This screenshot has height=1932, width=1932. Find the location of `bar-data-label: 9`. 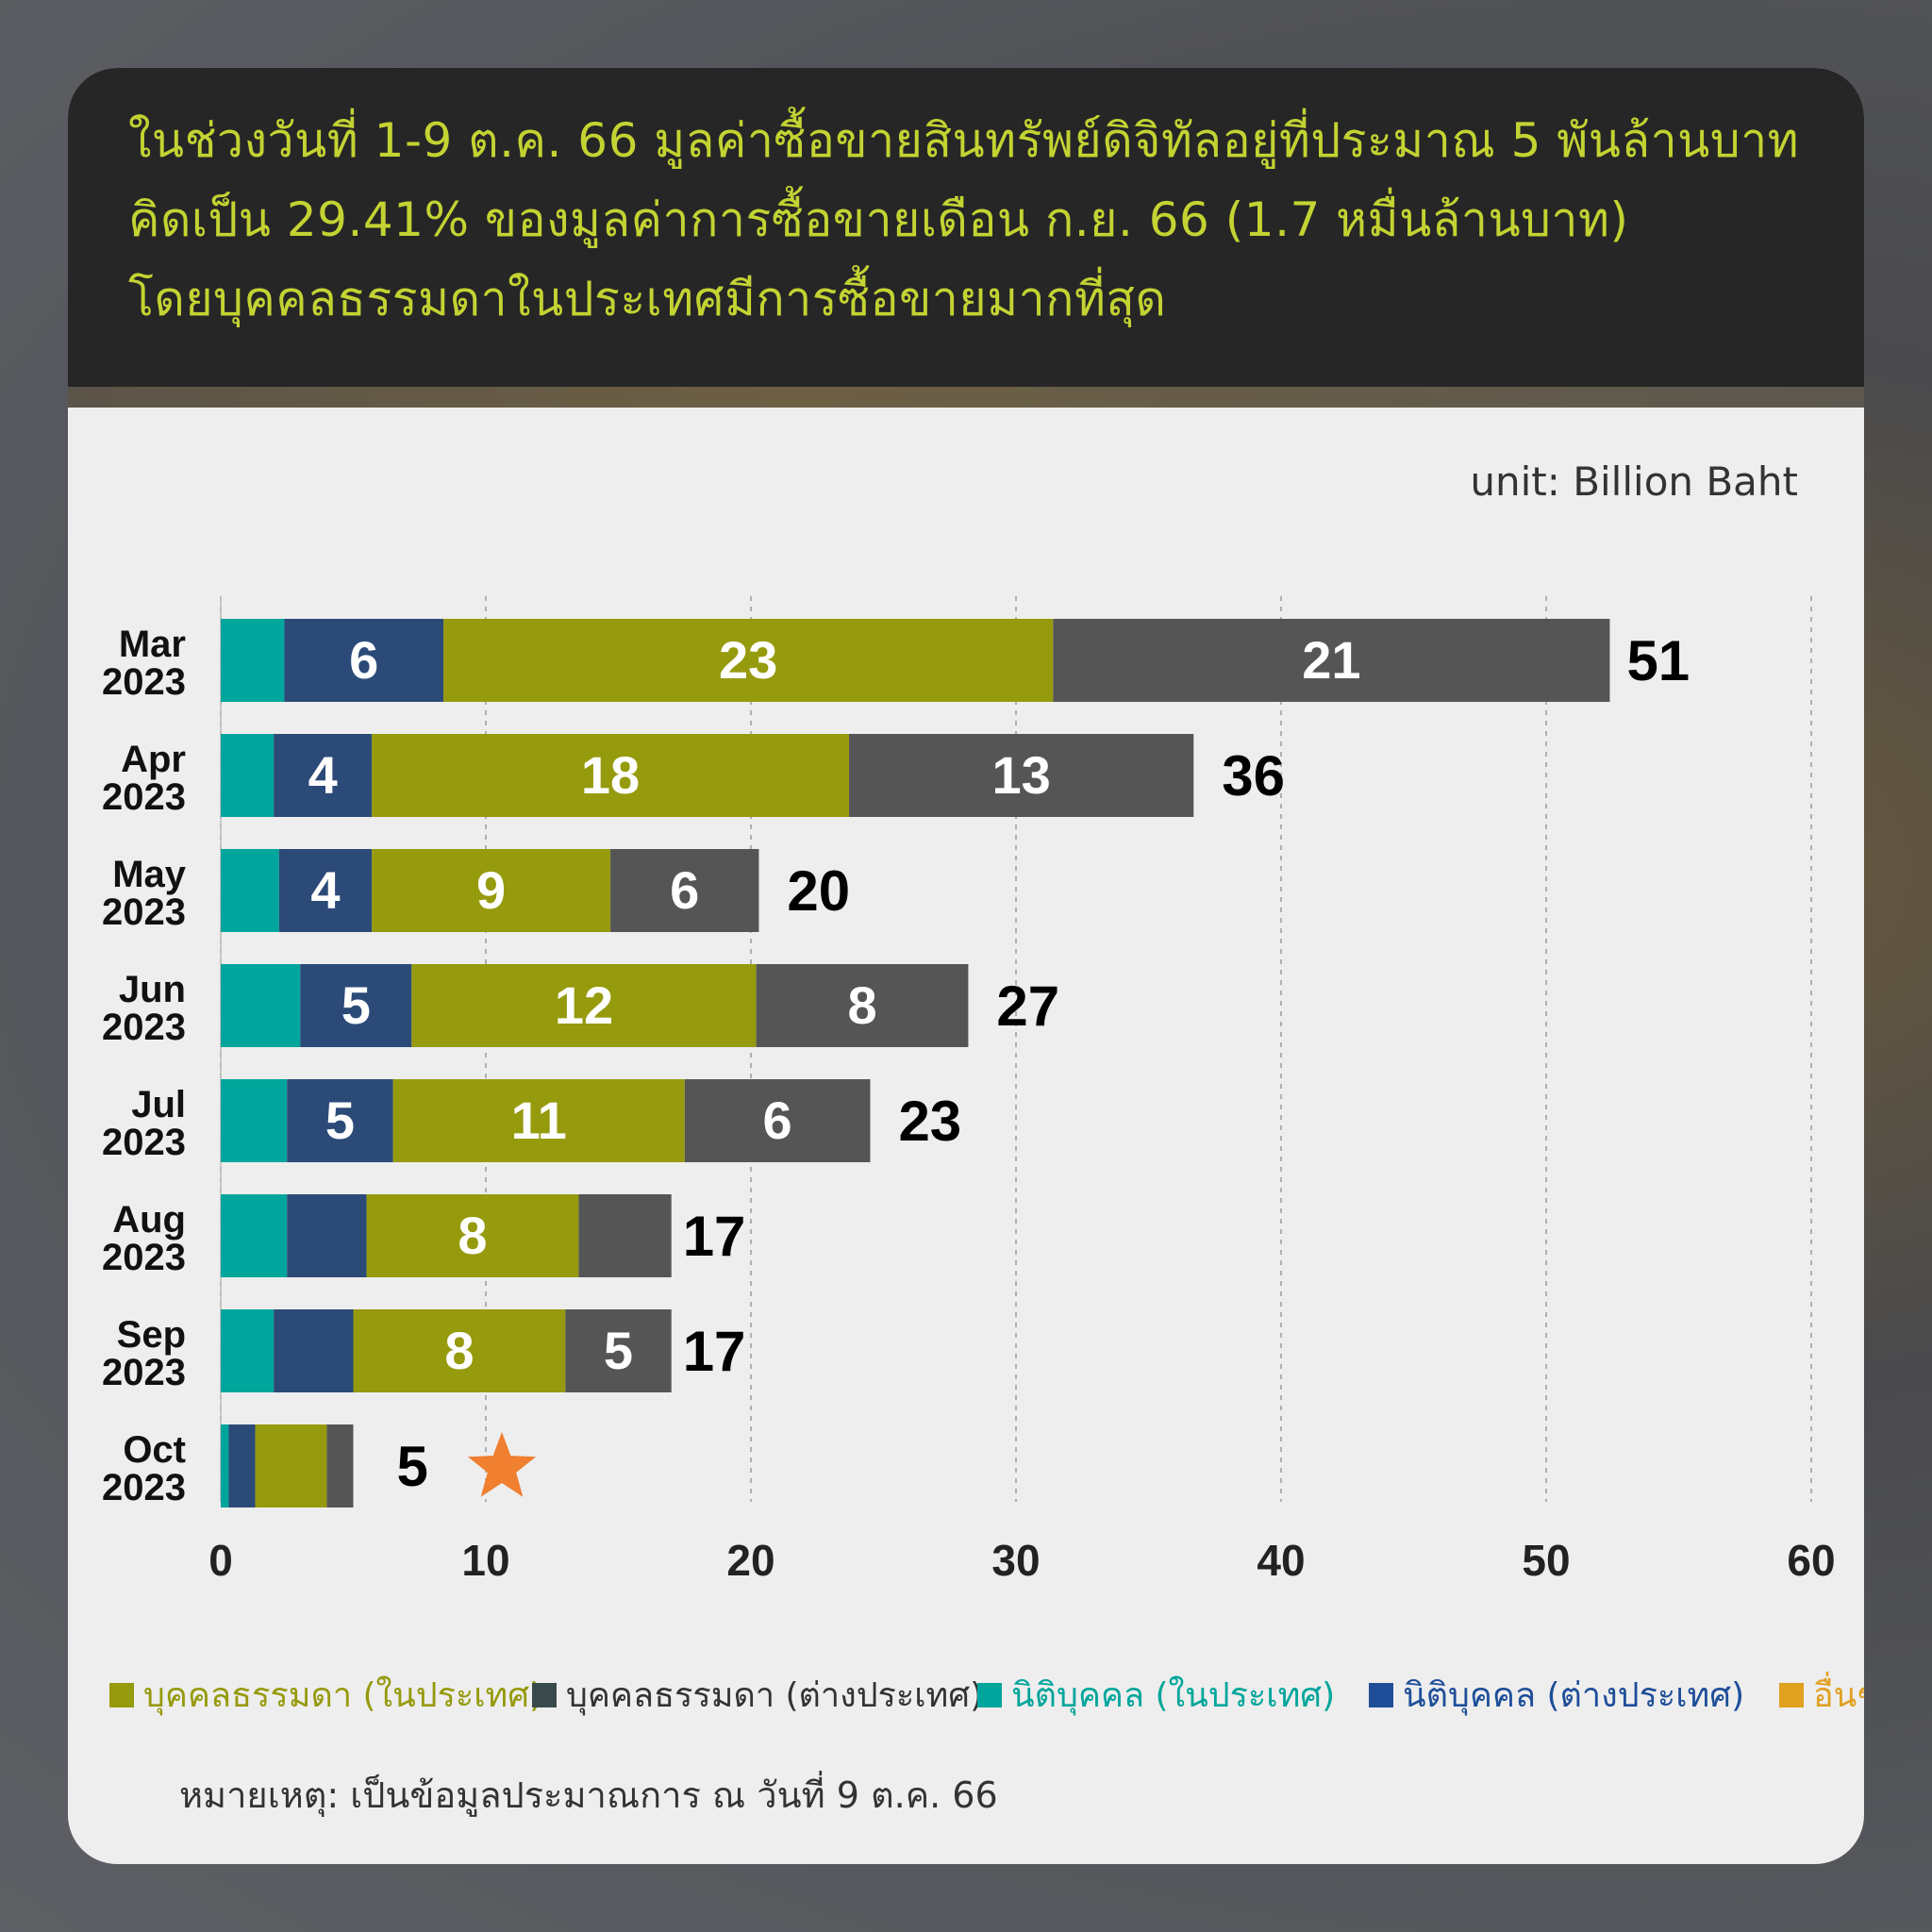

bar-data-label: 9 is located at coordinates (491, 890).